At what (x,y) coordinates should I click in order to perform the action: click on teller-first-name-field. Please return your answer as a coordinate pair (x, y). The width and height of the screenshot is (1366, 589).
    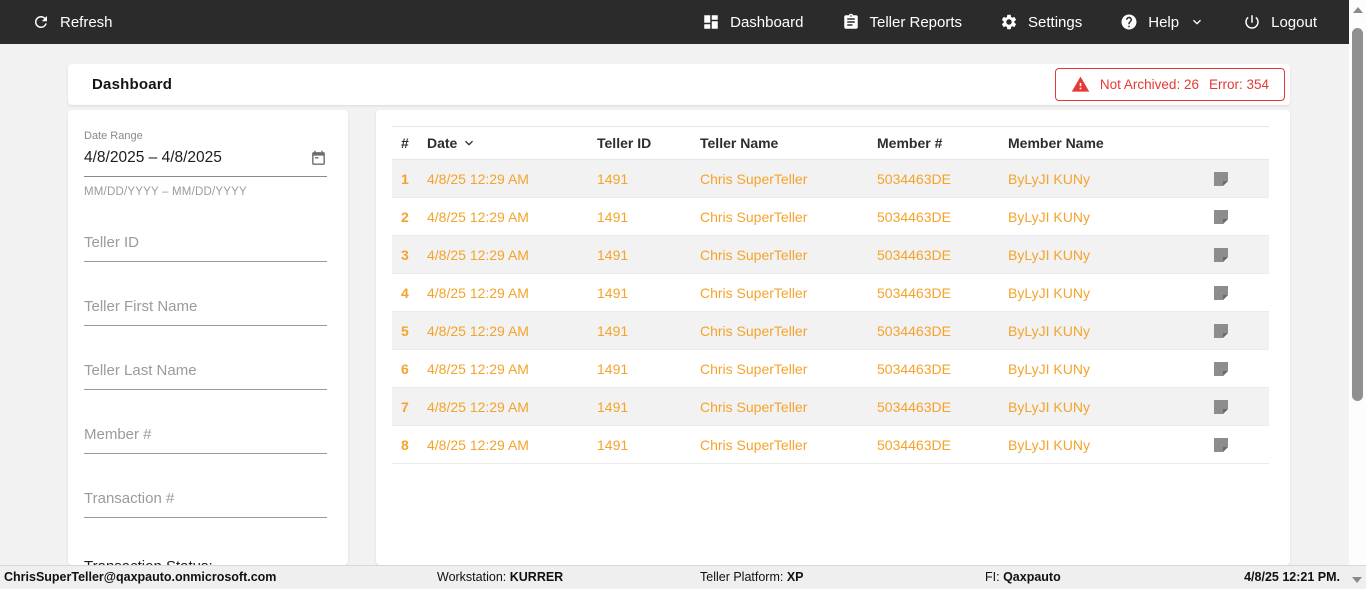
    Looking at the image, I should click on (205, 312).